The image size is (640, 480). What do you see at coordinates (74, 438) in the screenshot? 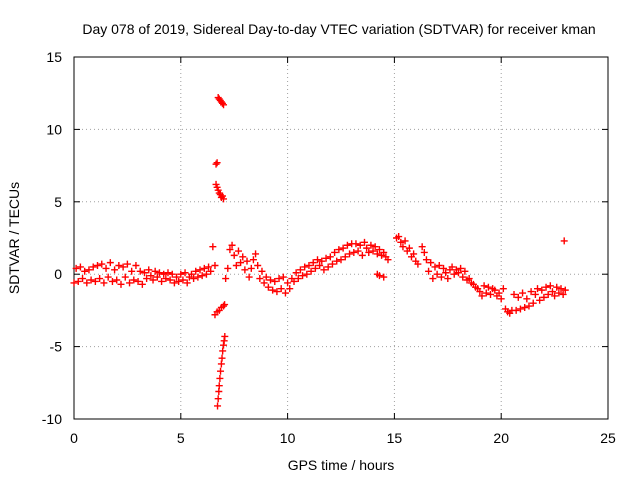
I see `x-tick-label: 0` at bounding box center [74, 438].